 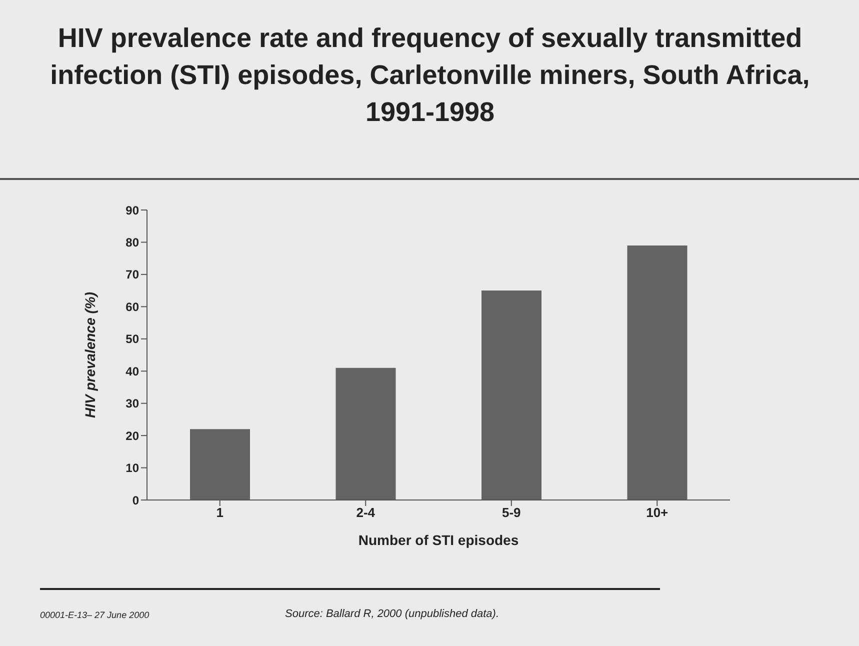 I want to click on y-tick-label: 20, so click(x=133, y=435).